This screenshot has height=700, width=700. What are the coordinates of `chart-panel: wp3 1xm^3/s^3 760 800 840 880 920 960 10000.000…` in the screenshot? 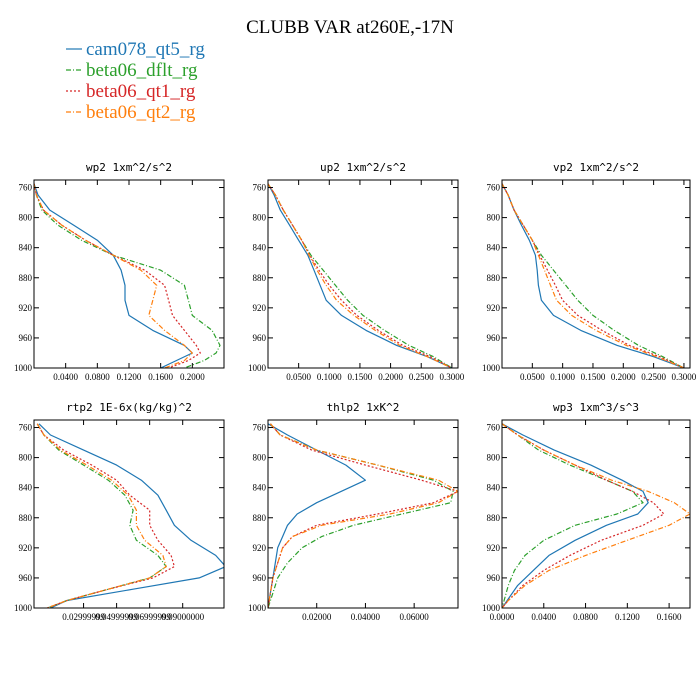 It's located at (586, 511).